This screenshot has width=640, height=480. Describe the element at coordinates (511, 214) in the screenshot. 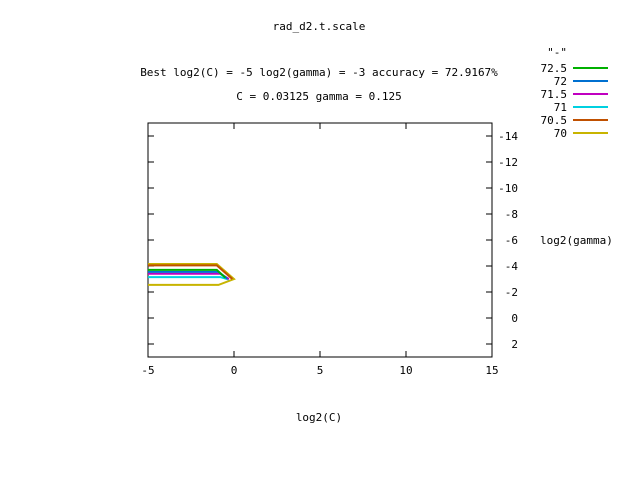

I see `y-tick-label: -8` at that location.